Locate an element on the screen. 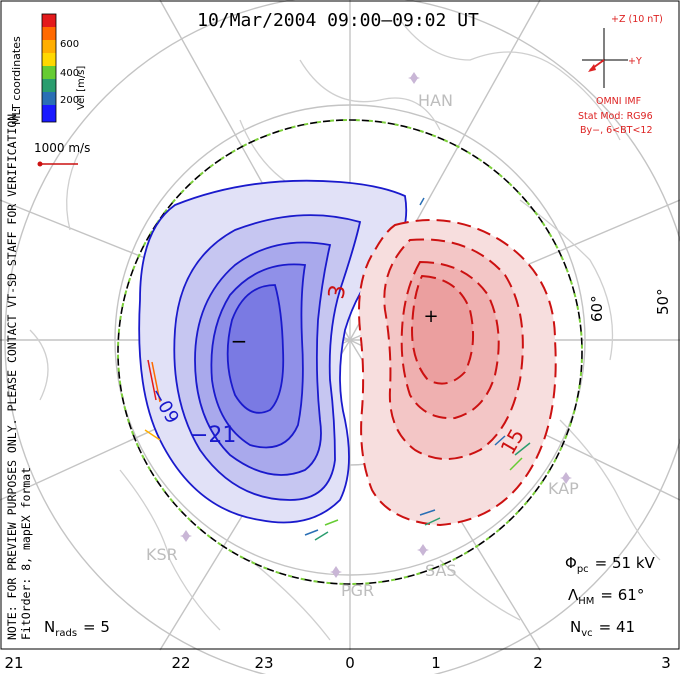  station-label-han: HAN is located at coordinates (435, 100).